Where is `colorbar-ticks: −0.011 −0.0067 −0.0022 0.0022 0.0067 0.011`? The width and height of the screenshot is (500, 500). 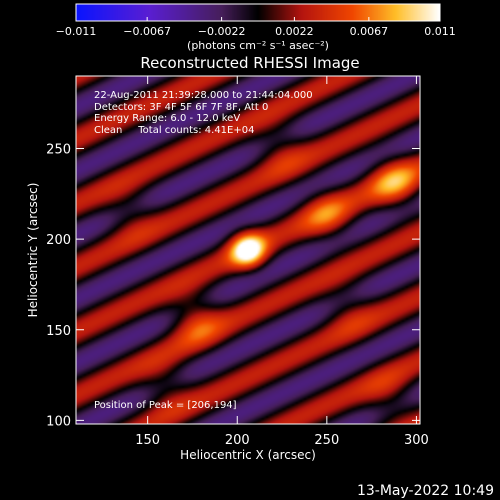 colorbar-ticks: −0.011 −0.0067 −0.0022 0.0022 0.0067 0.011 is located at coordinates (256, 27).